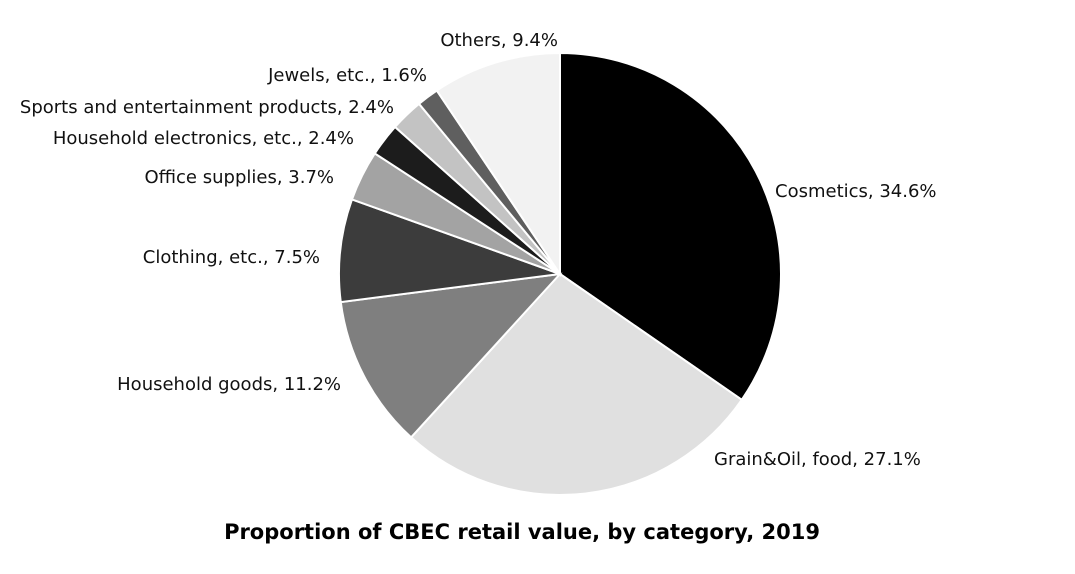  Describe the element at coordinates (856, 191) in the screenshot. I see `slice-label: Cosmetics, 34.6%` at that location.